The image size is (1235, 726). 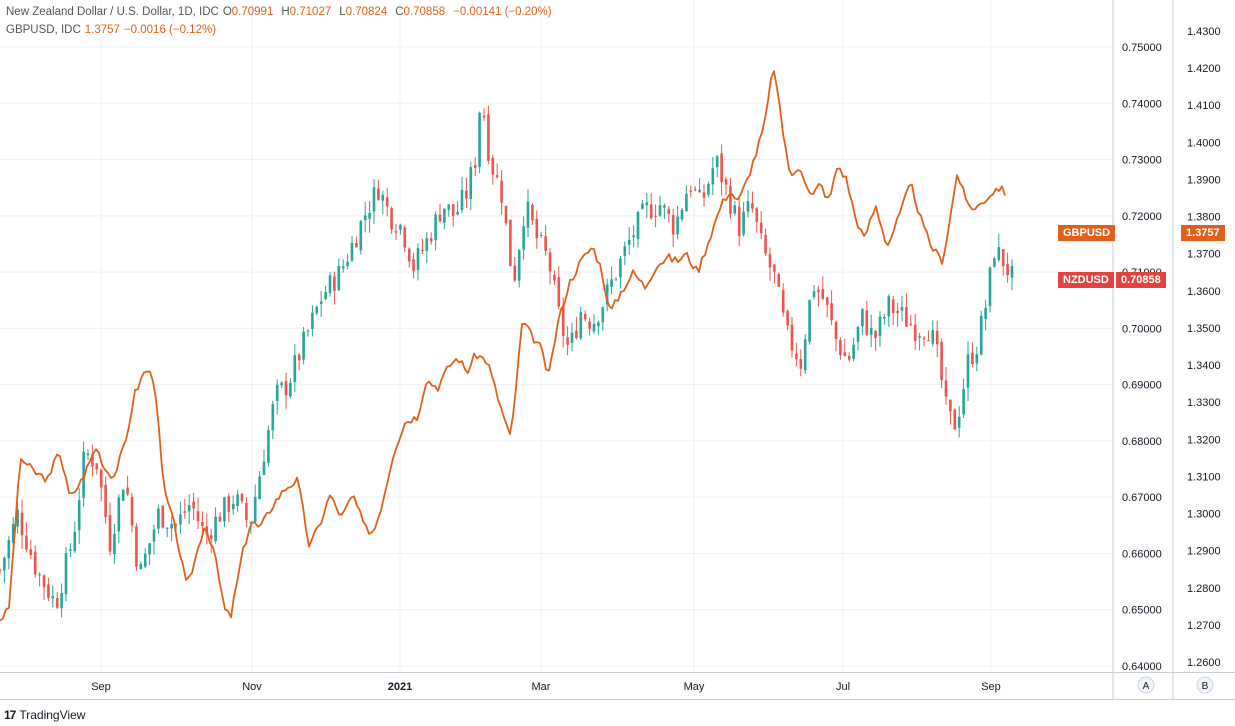 I want to click on gbpusd-last-price-tag: 1.3757, so click(x=1203, y=233).